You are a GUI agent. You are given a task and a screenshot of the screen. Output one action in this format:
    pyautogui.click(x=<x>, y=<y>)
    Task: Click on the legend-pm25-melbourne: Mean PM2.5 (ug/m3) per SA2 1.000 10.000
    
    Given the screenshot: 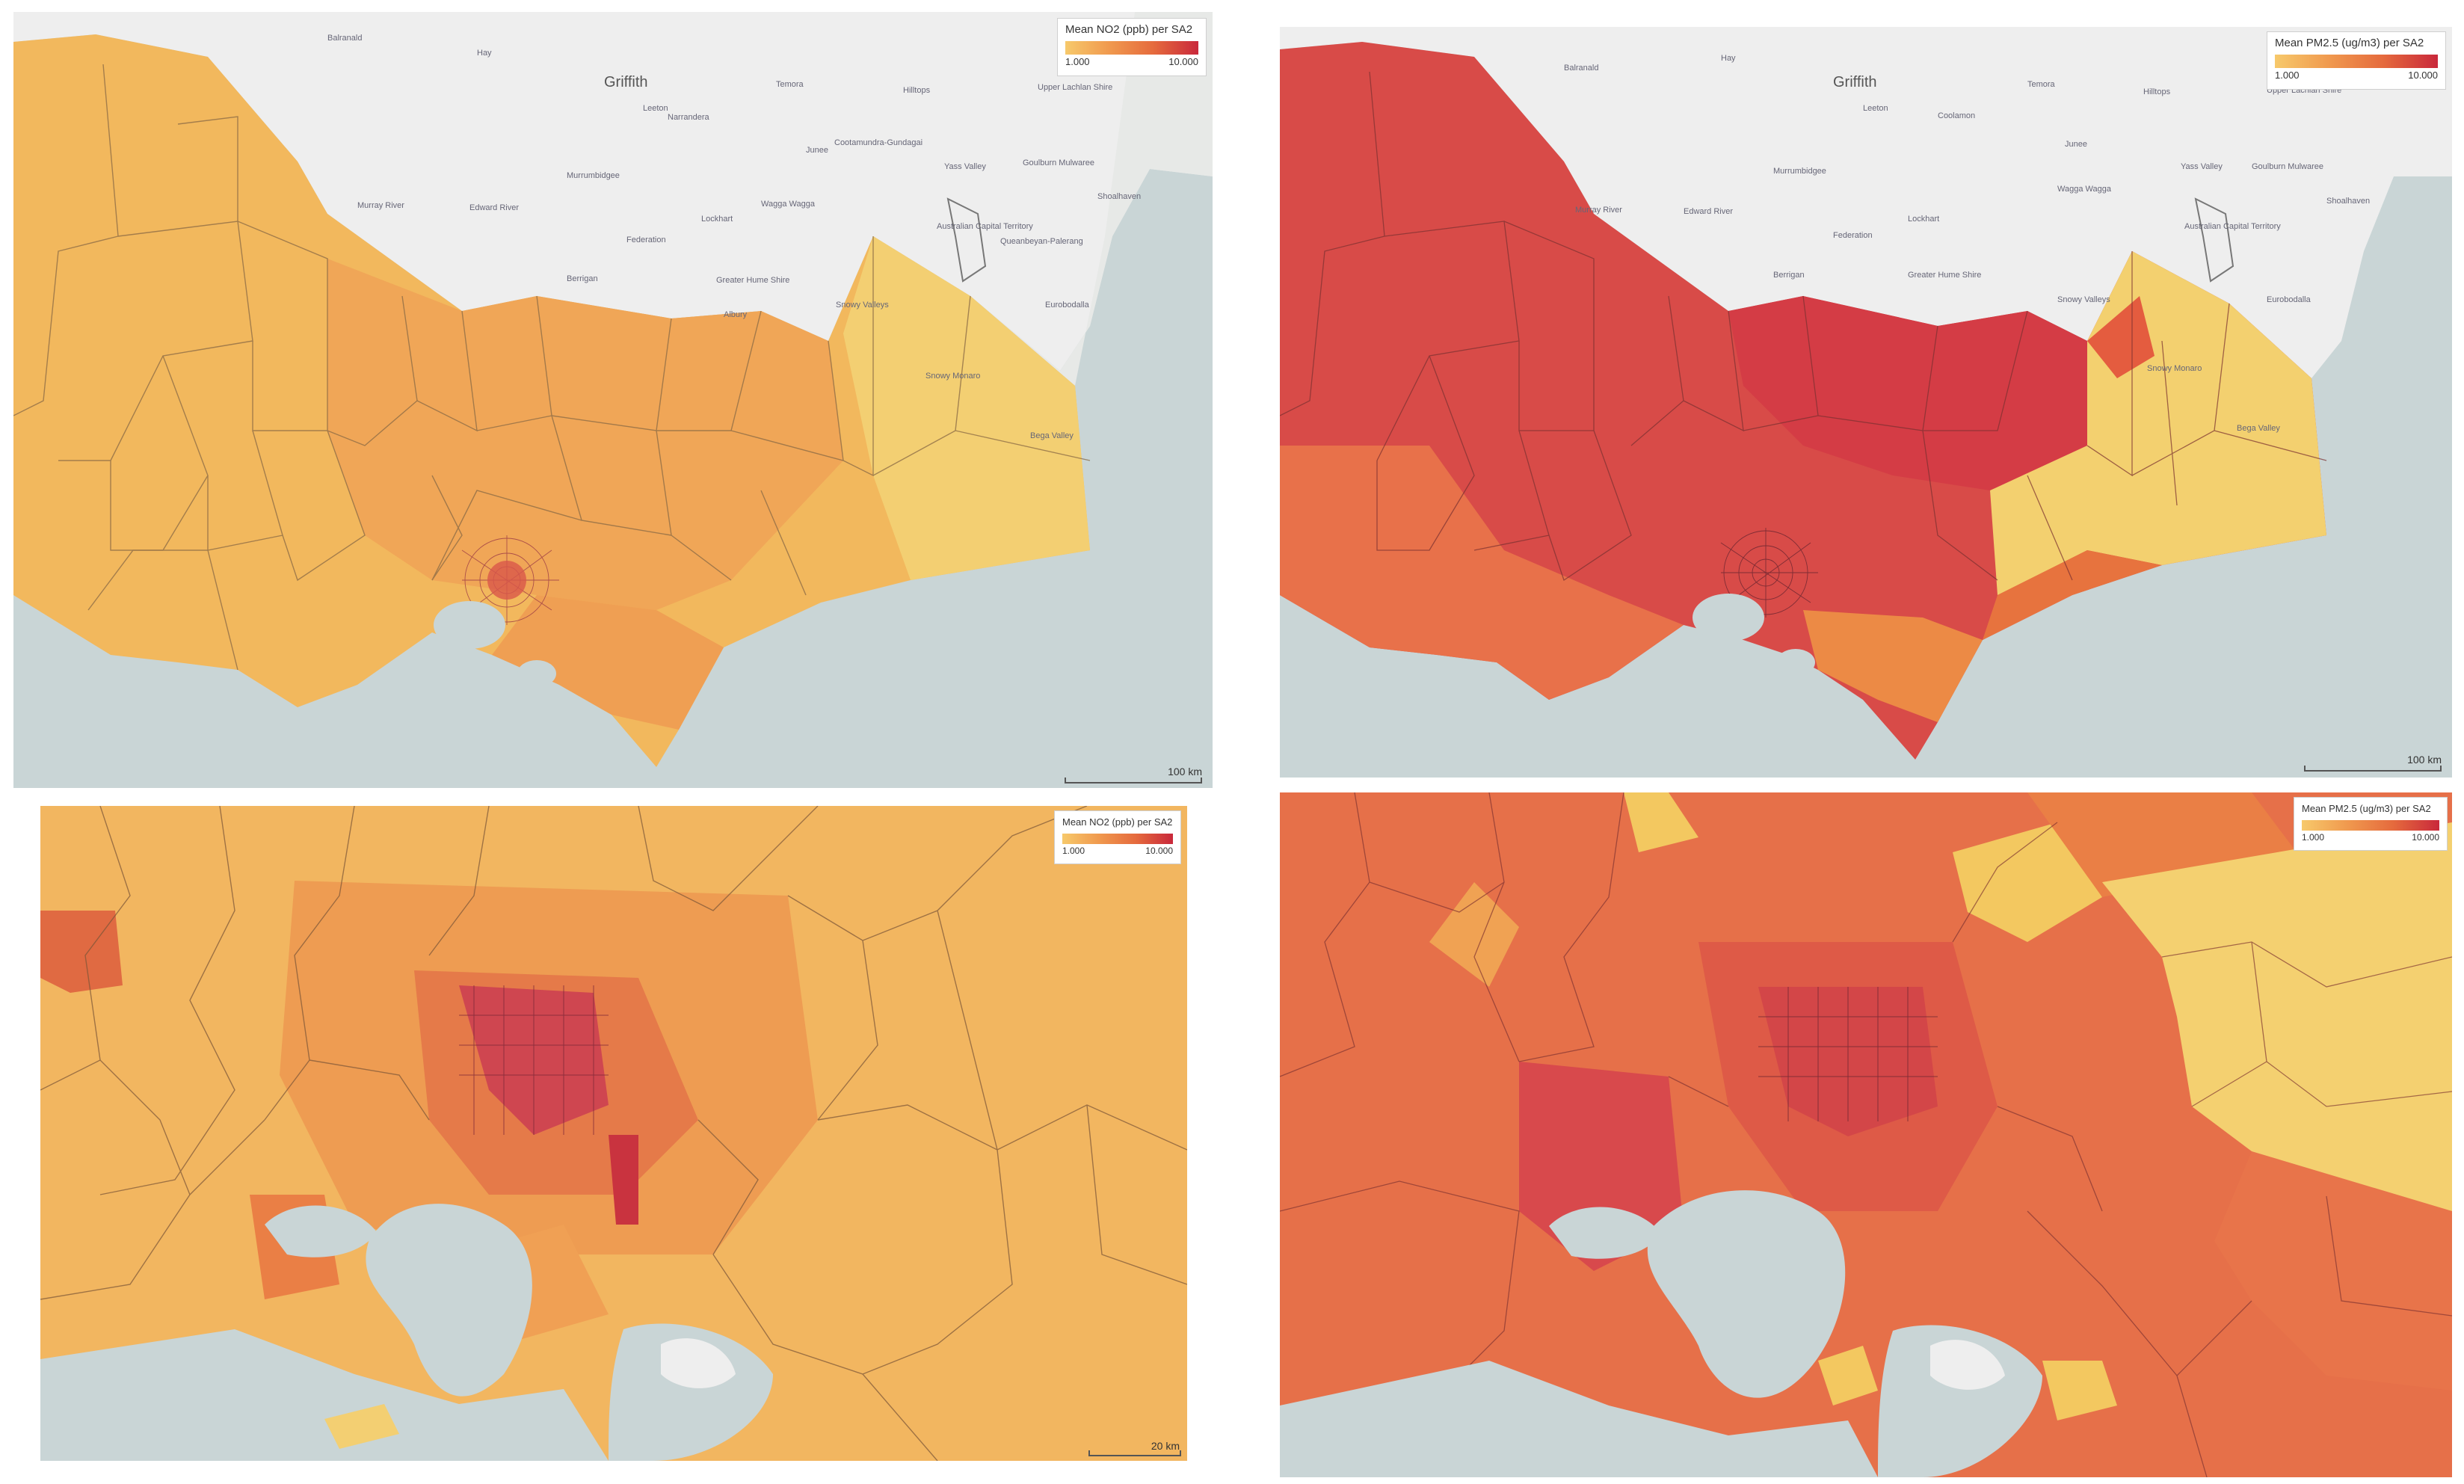 What is the action you would take?
    pyautogui.click(x=2371, y=824)
    